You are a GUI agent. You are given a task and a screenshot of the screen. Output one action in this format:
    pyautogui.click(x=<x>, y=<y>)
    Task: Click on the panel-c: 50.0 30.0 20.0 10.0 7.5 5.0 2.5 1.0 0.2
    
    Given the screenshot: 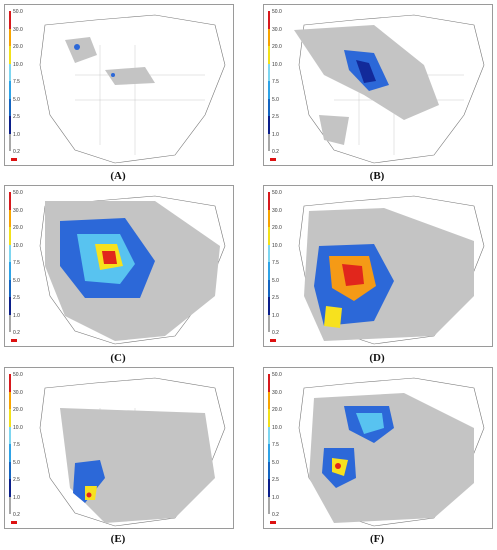 What is the action you would take?
    pyautogui.click(x=119, y=266)
    